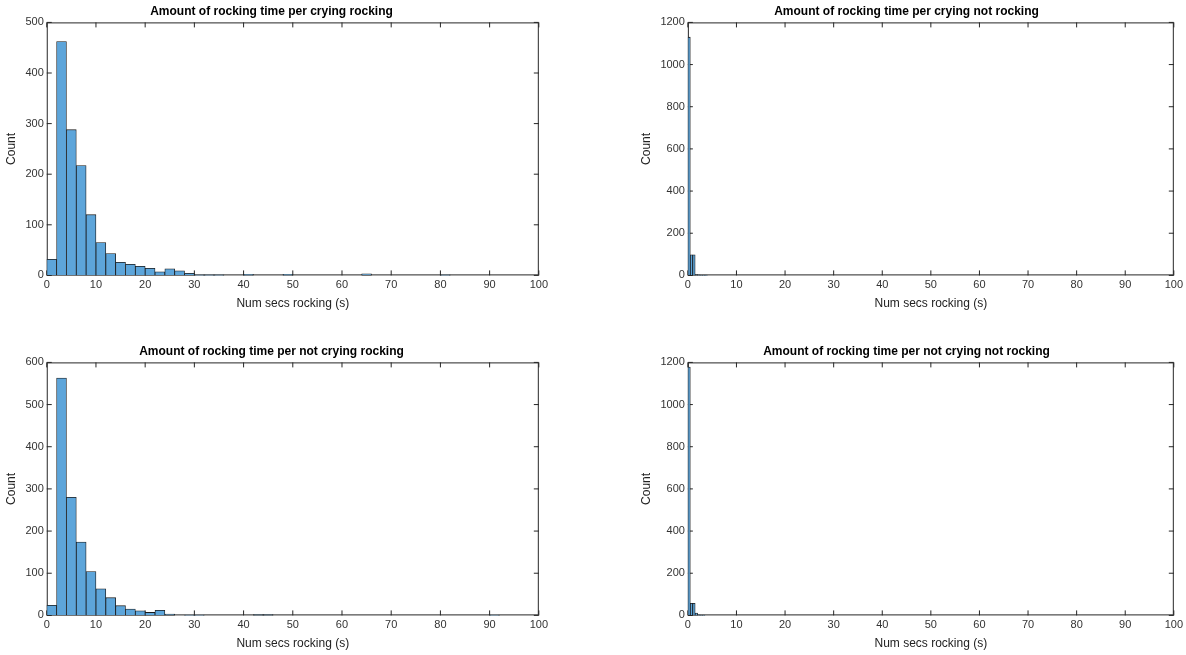 The width and height of the screenshot is (1186, 655). What do you see at coordinates (906, 10) in the screenshot?
I see `chart-title: Amount of rocking time per crying not rocking` at bounding box center [906, 10].